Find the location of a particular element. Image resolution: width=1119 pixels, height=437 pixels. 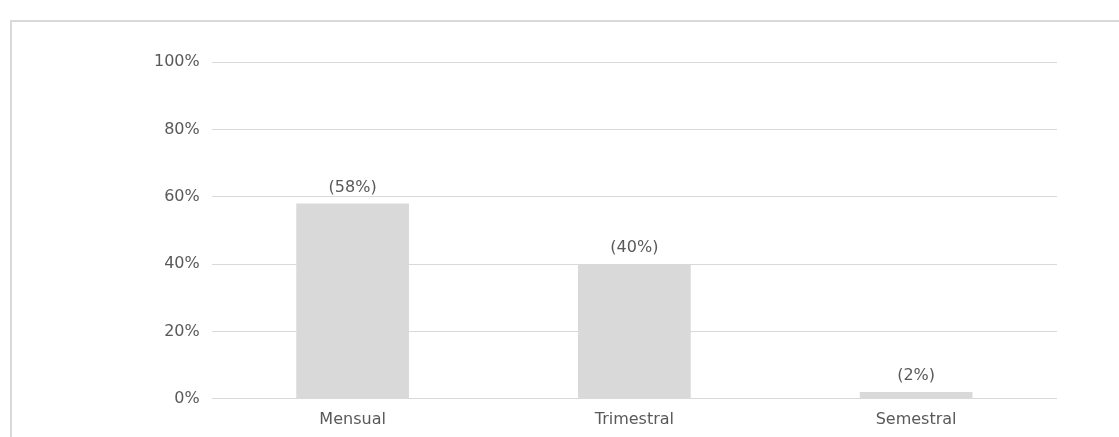

y-tick-label: 40% is located at coordinates (182, 263).